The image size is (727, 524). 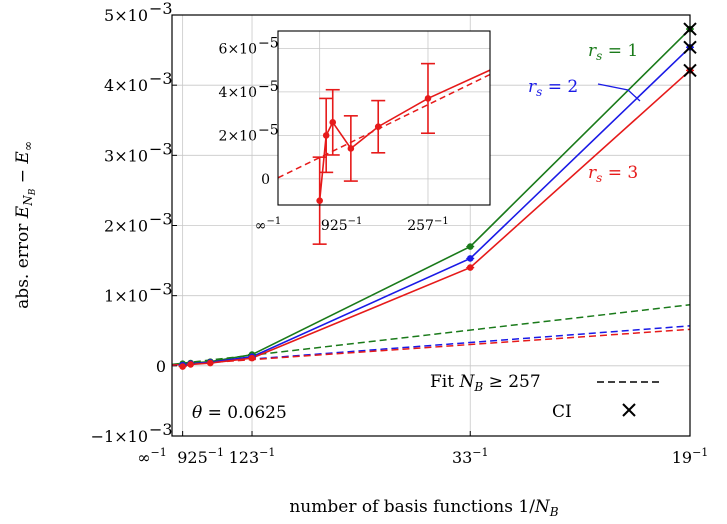 What do you see at coordinates (252, 456) in the screenshot?
I see `x-tick-label: 123−1` at bounding box center [252, 456].